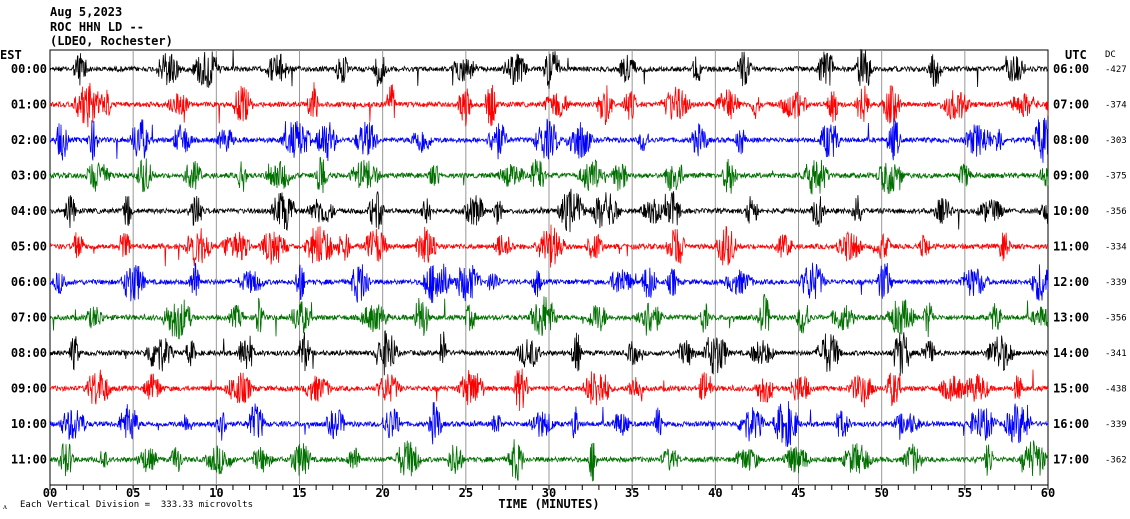  I want to click on x-tick-label: 35, so click(632, 493).